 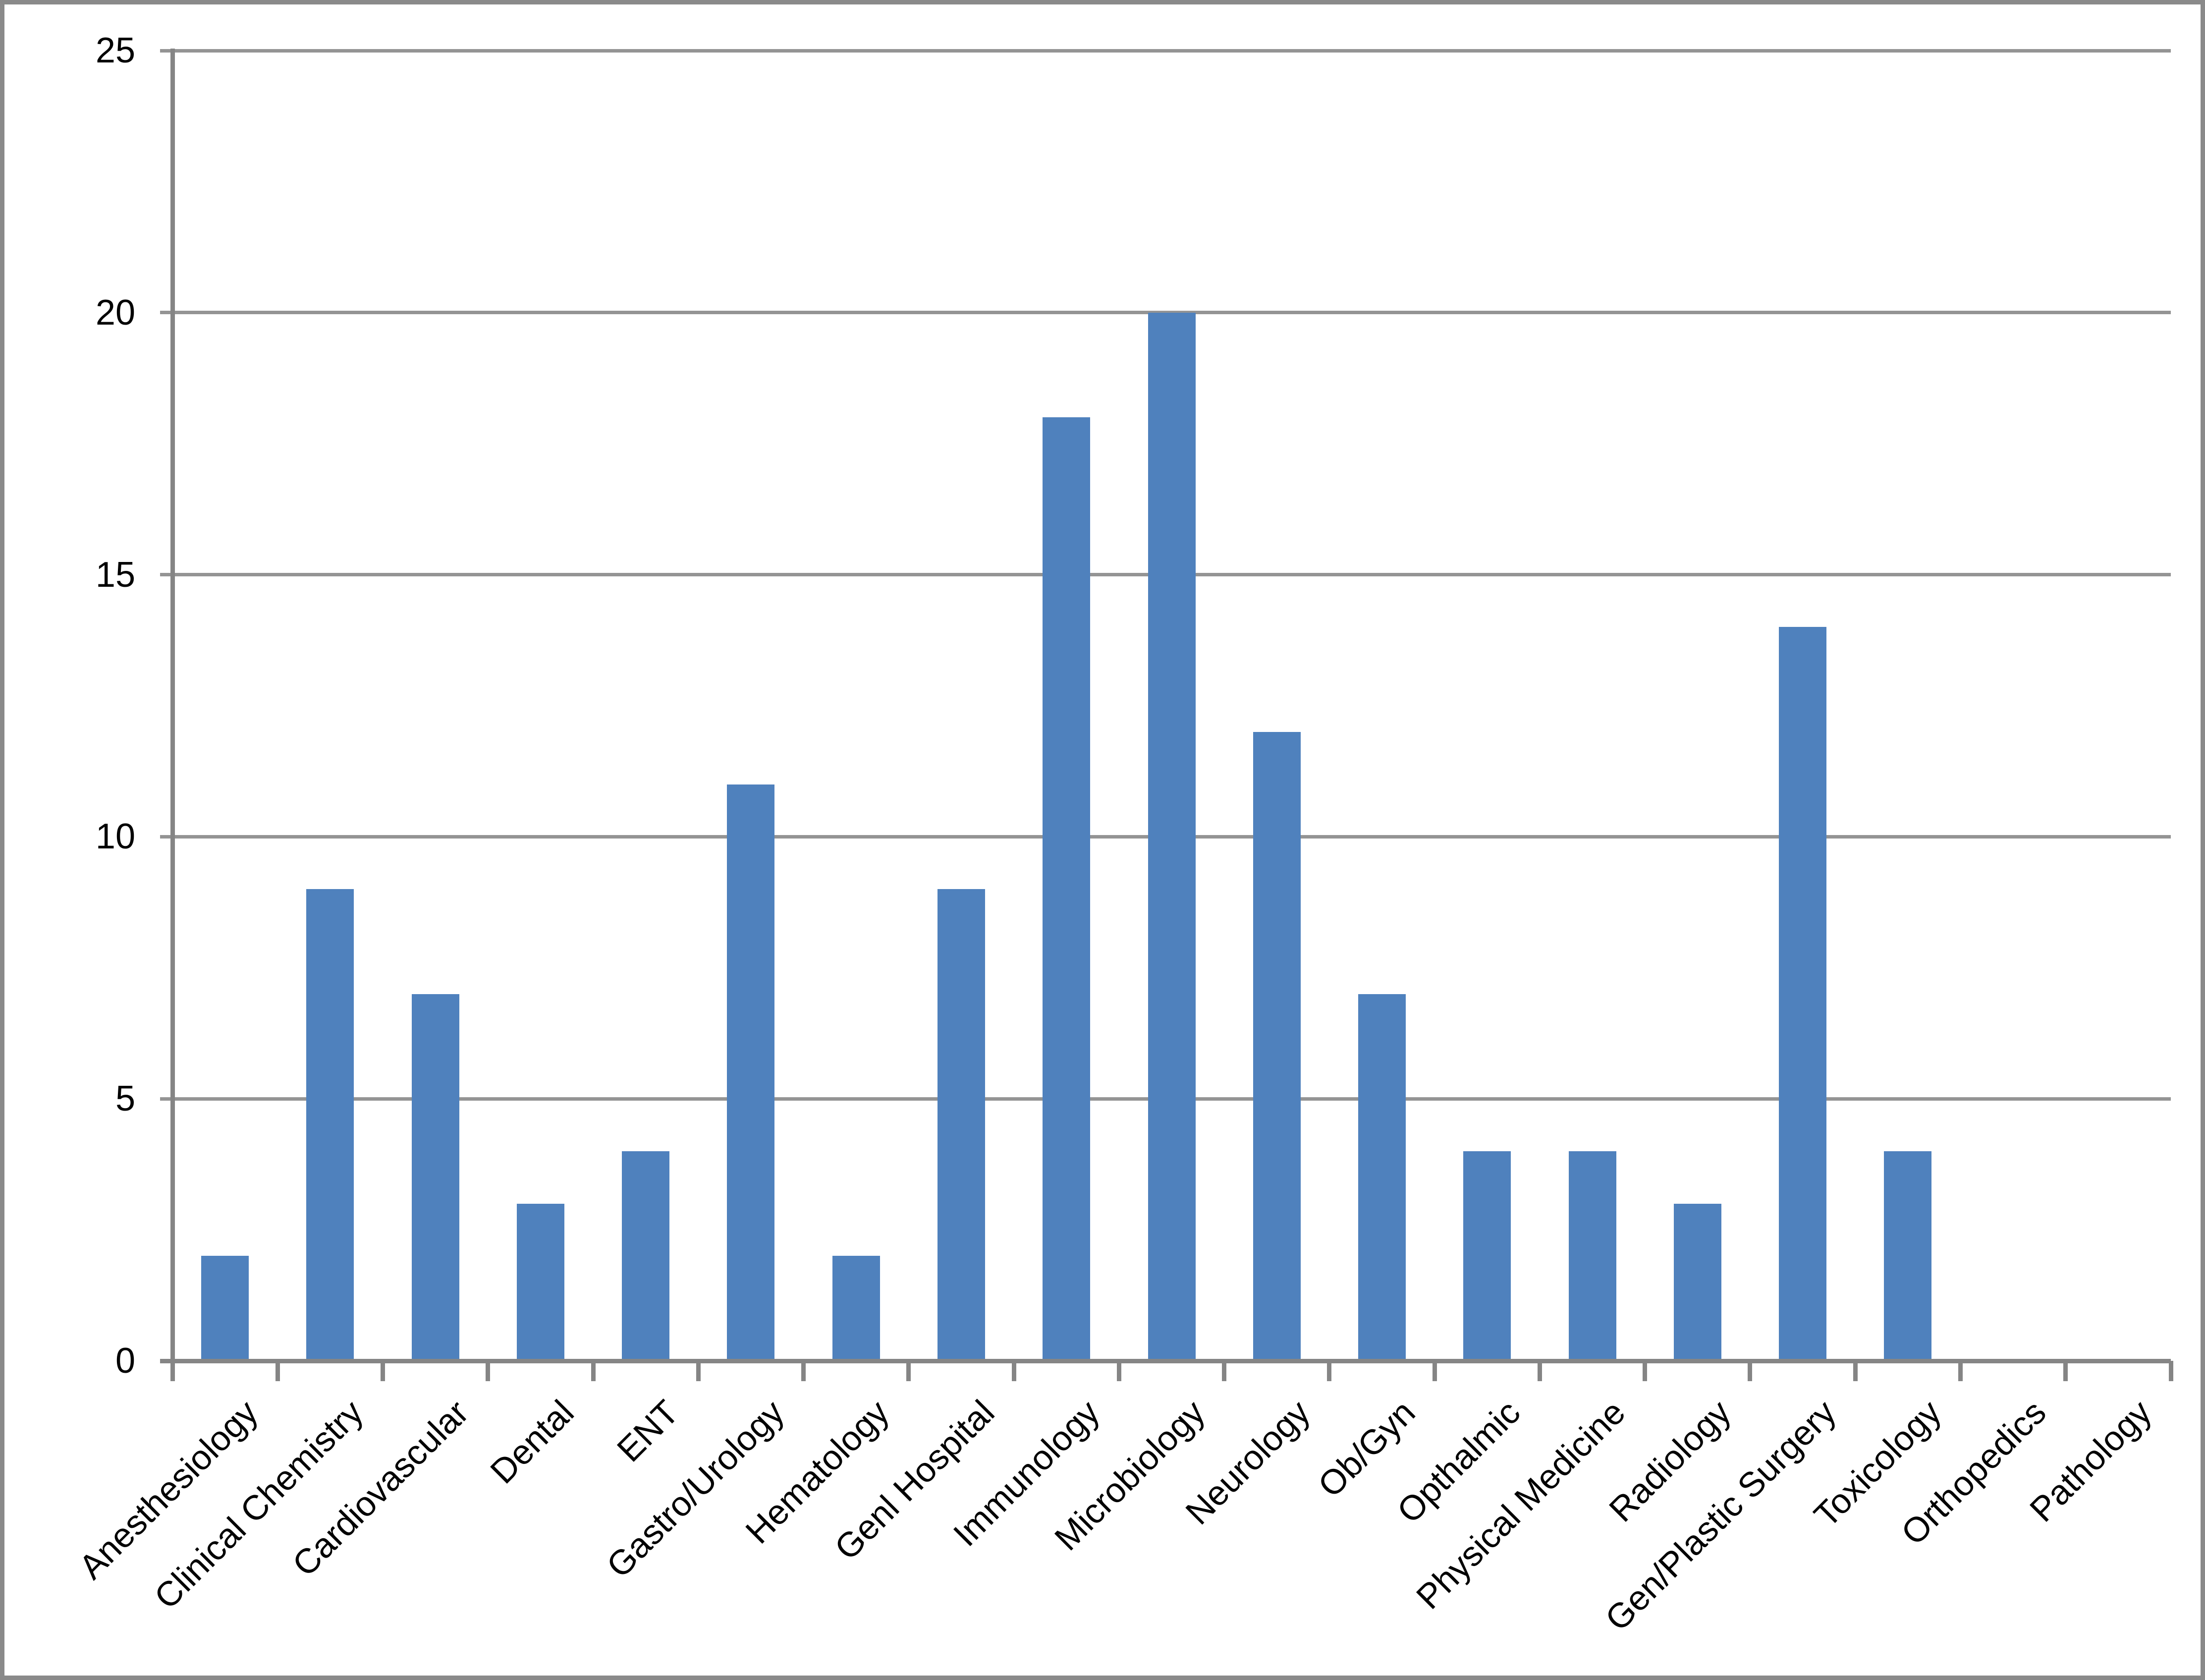 What do you see at coordinates (1382, 1177) in the screenshot?
I see `bar-ob-gyn` at bounding box center [1382, 1177].